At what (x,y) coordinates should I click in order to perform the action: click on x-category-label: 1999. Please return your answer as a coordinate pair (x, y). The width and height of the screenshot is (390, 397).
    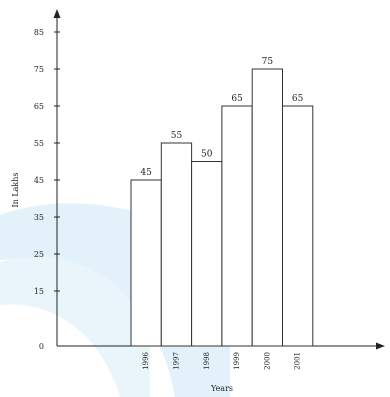
    Looking at the image, I should click on (237, 361).